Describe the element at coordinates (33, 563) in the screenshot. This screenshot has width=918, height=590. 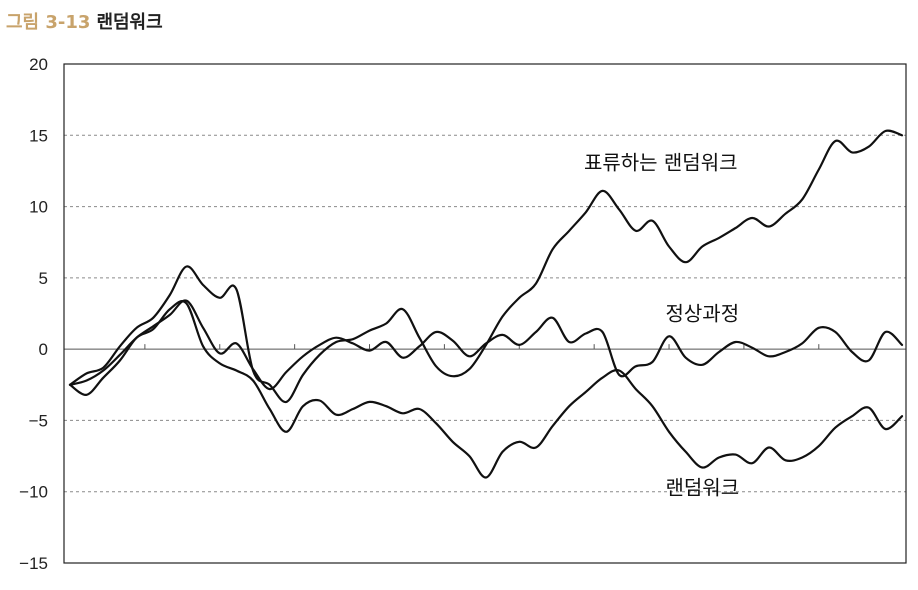
I see `y-tick-label: −15` at that location.